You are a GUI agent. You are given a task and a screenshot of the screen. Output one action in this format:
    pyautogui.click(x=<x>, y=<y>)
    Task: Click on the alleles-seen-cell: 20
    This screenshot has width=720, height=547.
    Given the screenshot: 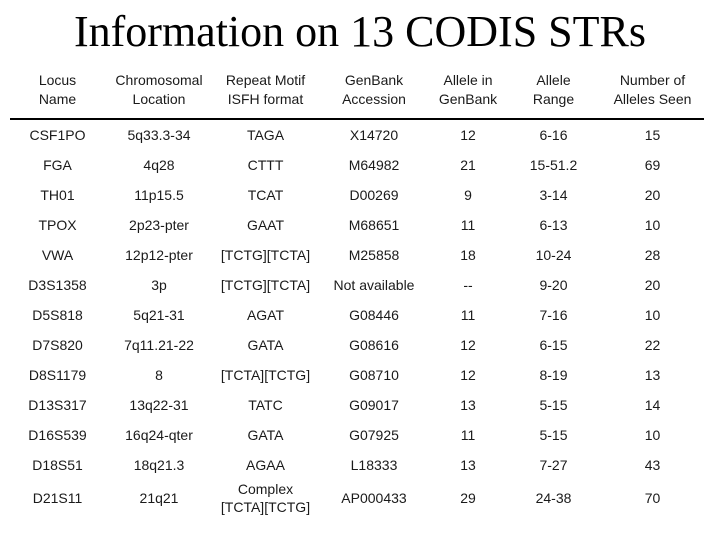 What is the action you would take?
    pyautogui.click(x=652, y=284)
    